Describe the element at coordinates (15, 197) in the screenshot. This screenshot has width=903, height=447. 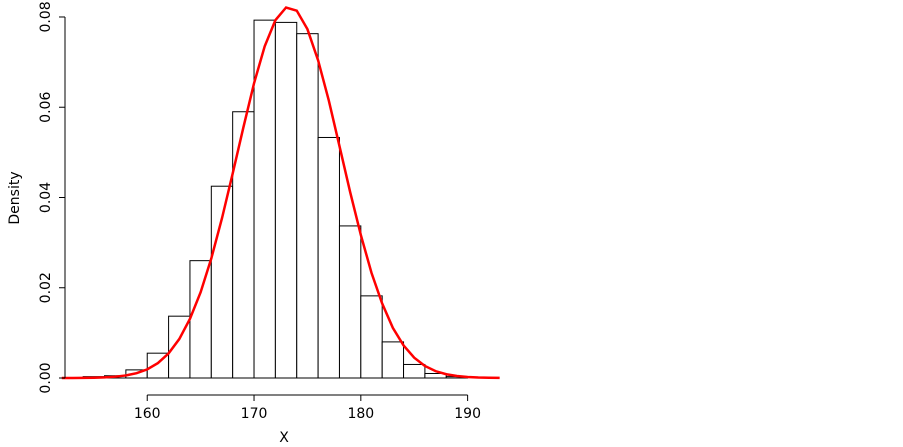
I see `y-axis-title: Density` at that location.